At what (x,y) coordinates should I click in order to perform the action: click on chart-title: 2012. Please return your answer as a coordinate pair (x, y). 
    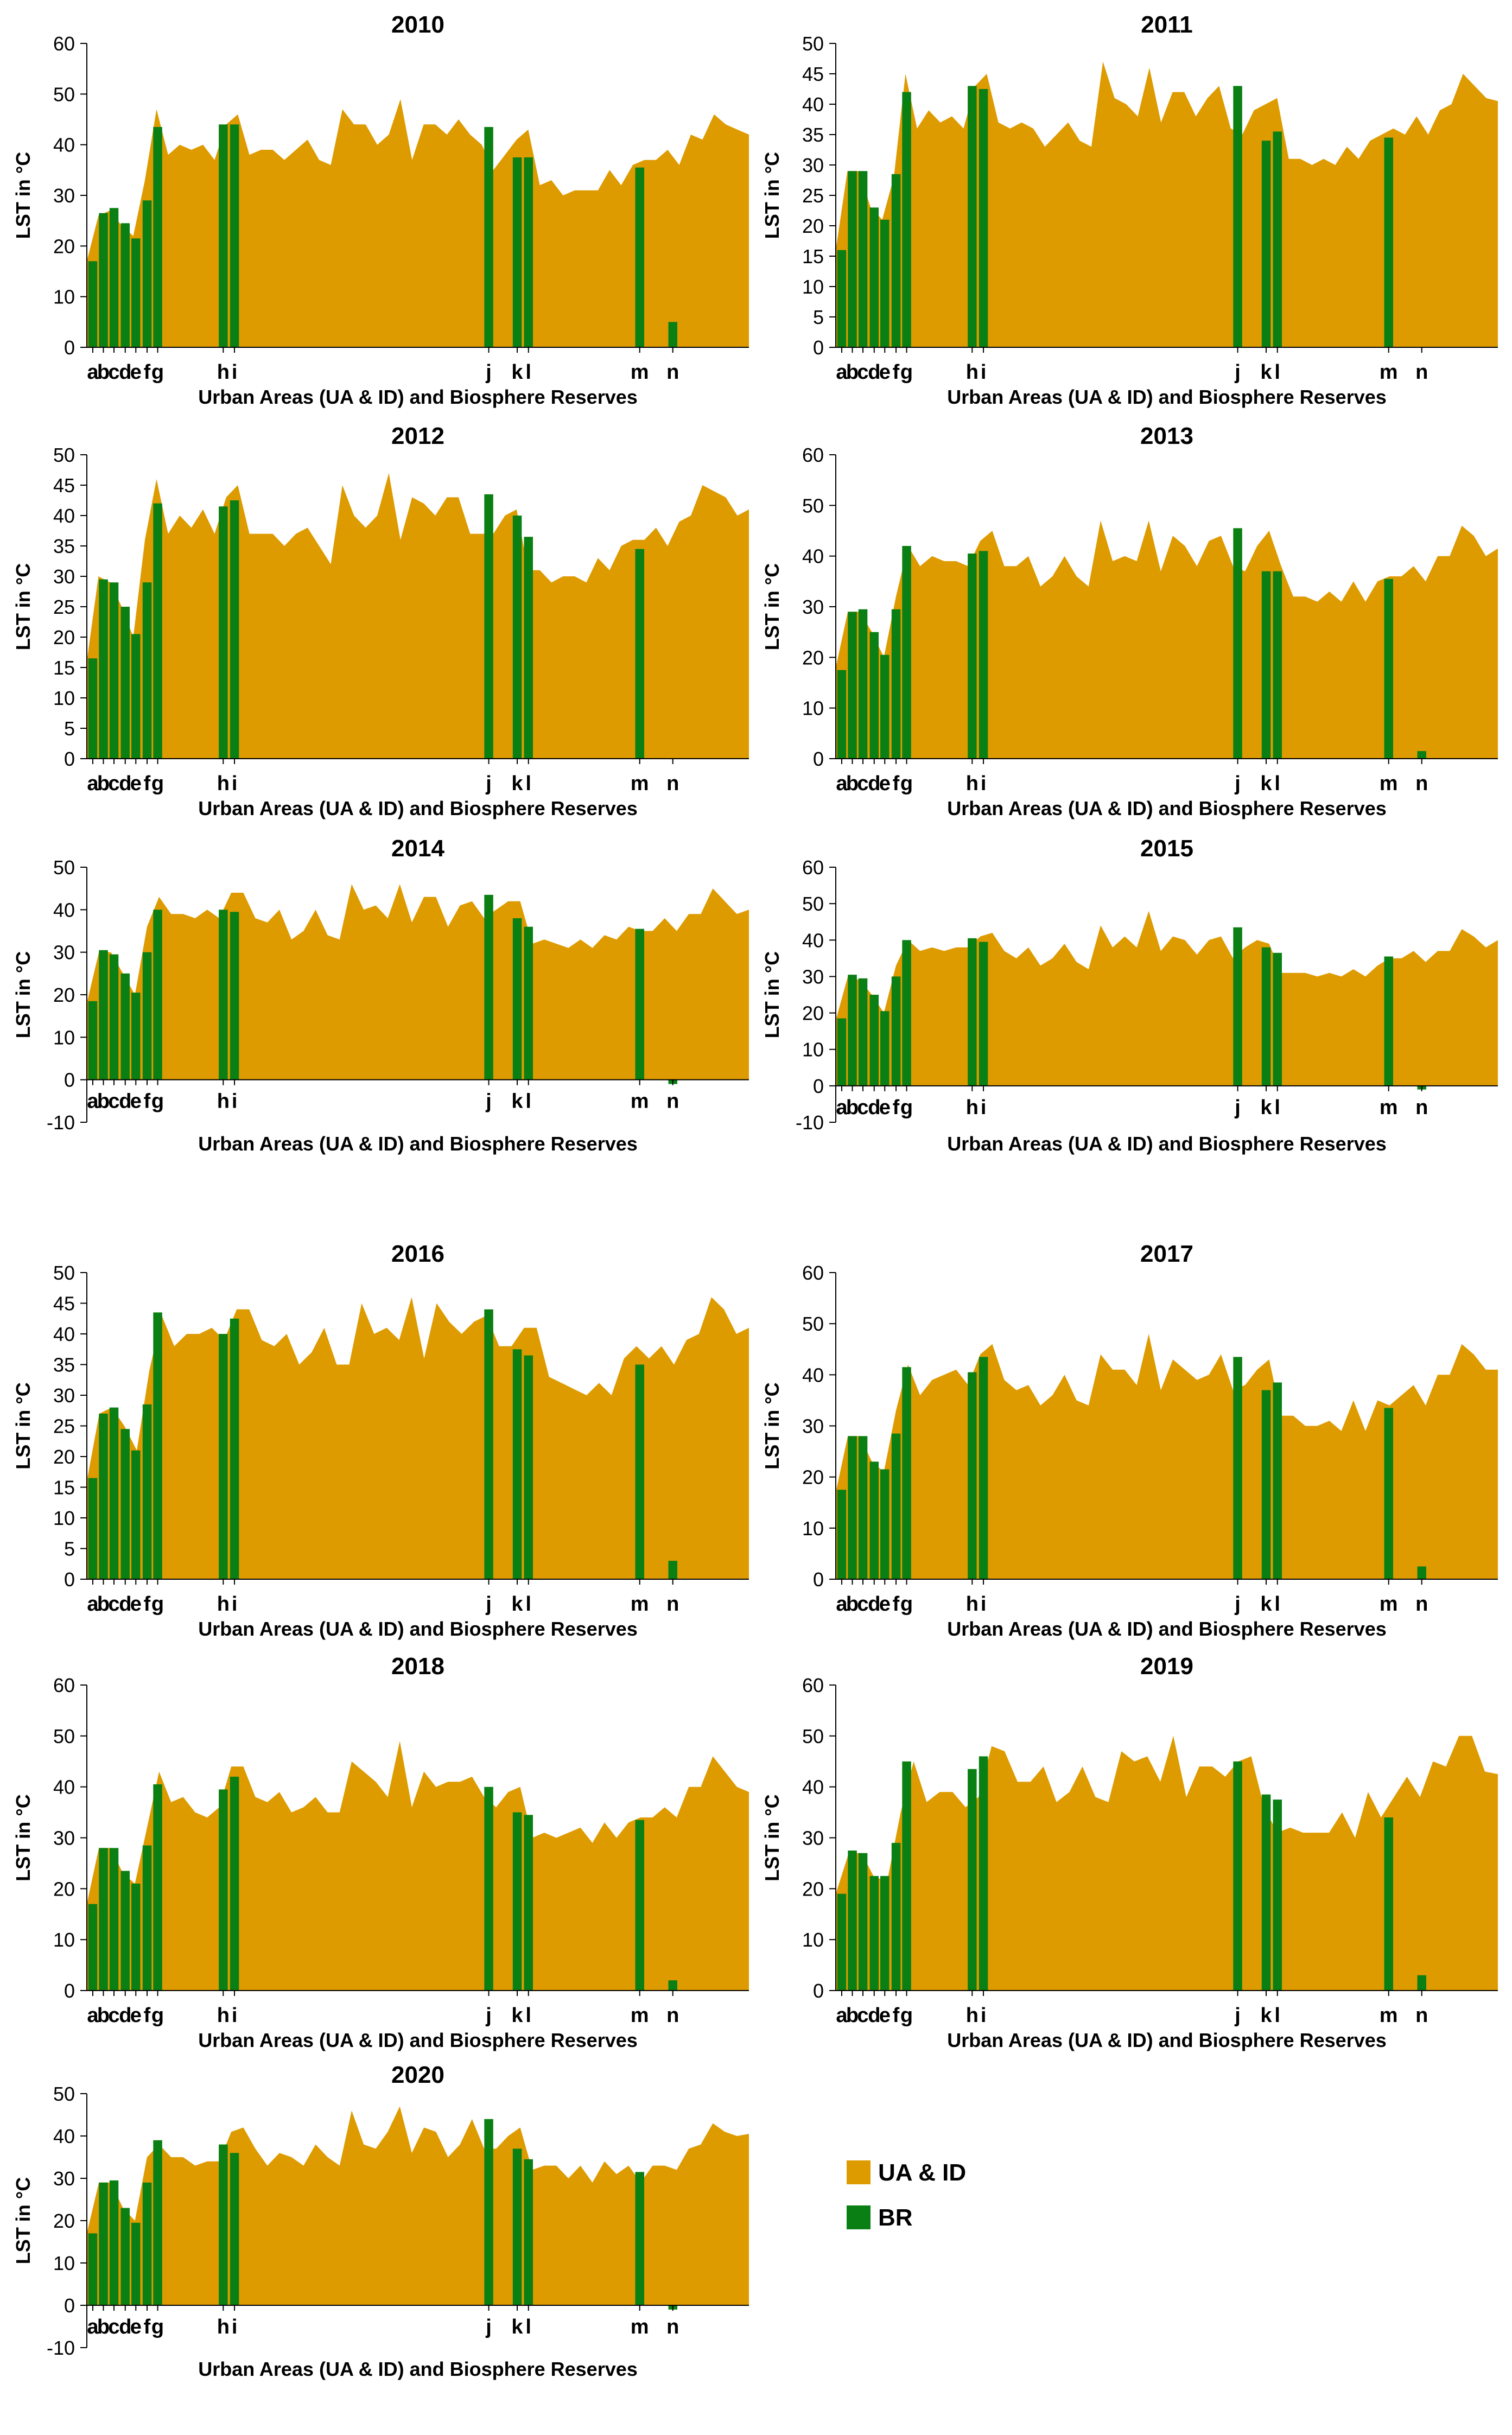
    Looking at the image, I should click on (417, 436).